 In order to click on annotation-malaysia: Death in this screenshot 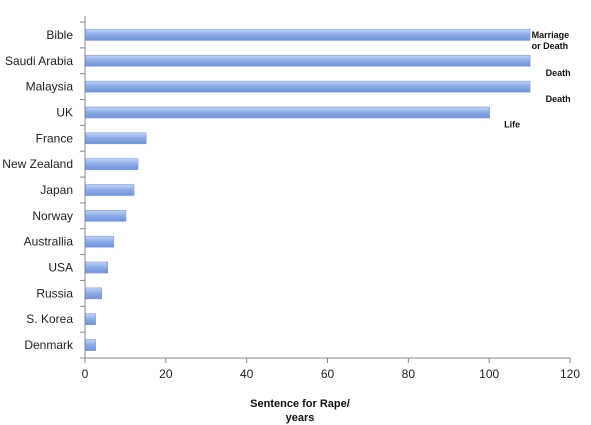, I will do `click(558, 99)`.